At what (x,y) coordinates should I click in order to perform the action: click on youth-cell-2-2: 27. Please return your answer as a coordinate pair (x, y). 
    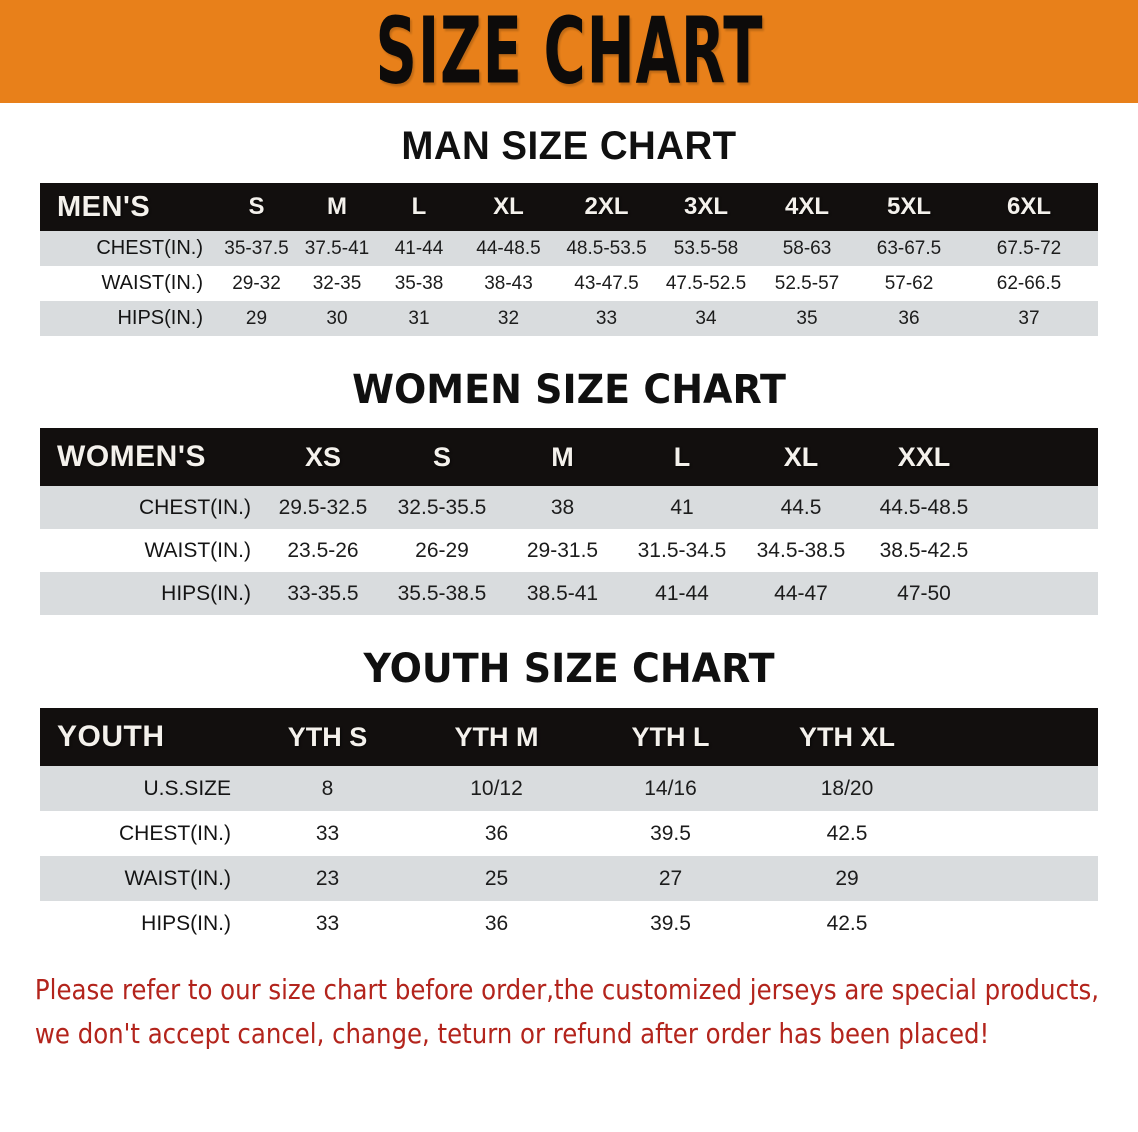
    Looking at the image, I should click on (670, 878).